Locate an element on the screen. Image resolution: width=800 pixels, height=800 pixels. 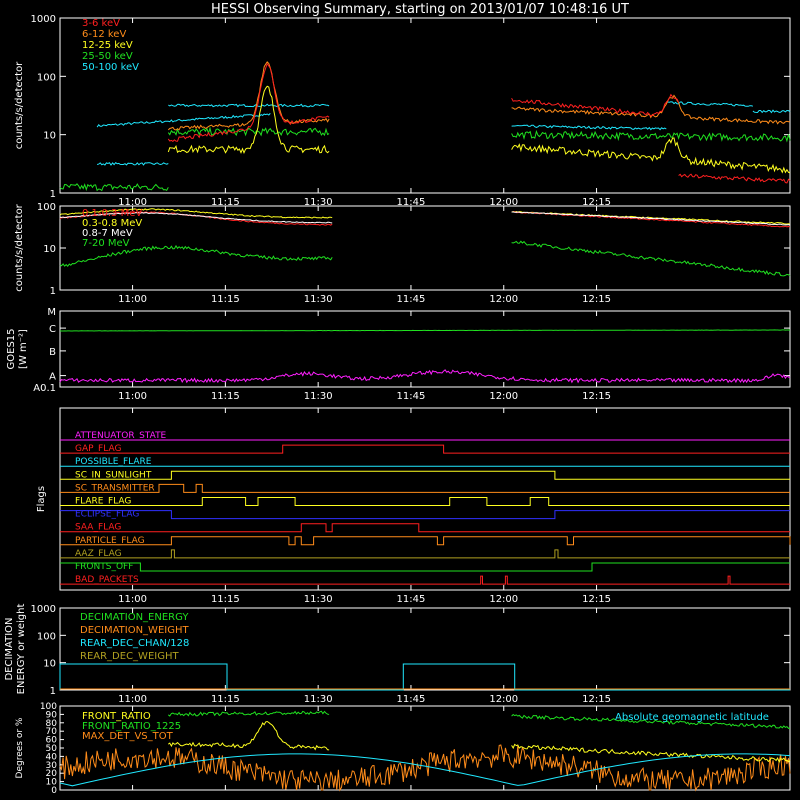
flag-label: AAZ_FLAG is located at coordinates (98, 554).